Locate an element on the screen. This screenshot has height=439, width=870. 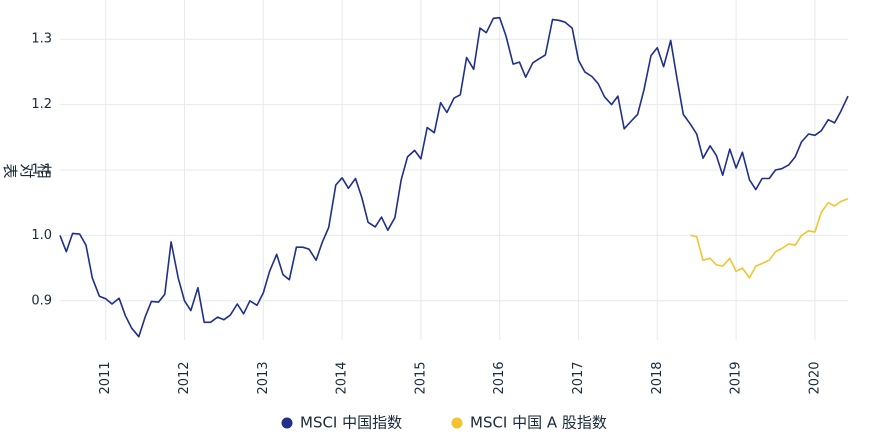
x-tick-label: 2016 is located at coordinates (499, 377).